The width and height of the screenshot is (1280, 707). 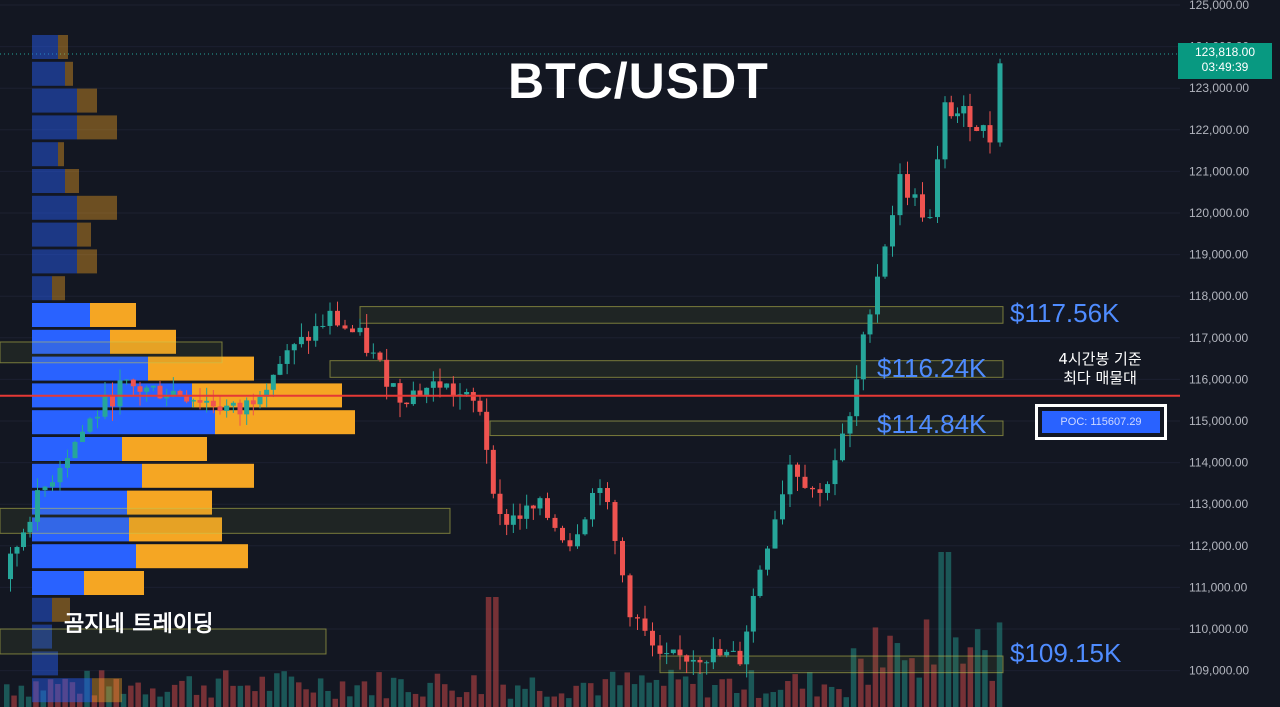 What do you see at coordinates (1066, 653) in the screenshot?
I see `level-label-109k: $109.15K` at bounding box center [1066, 653].